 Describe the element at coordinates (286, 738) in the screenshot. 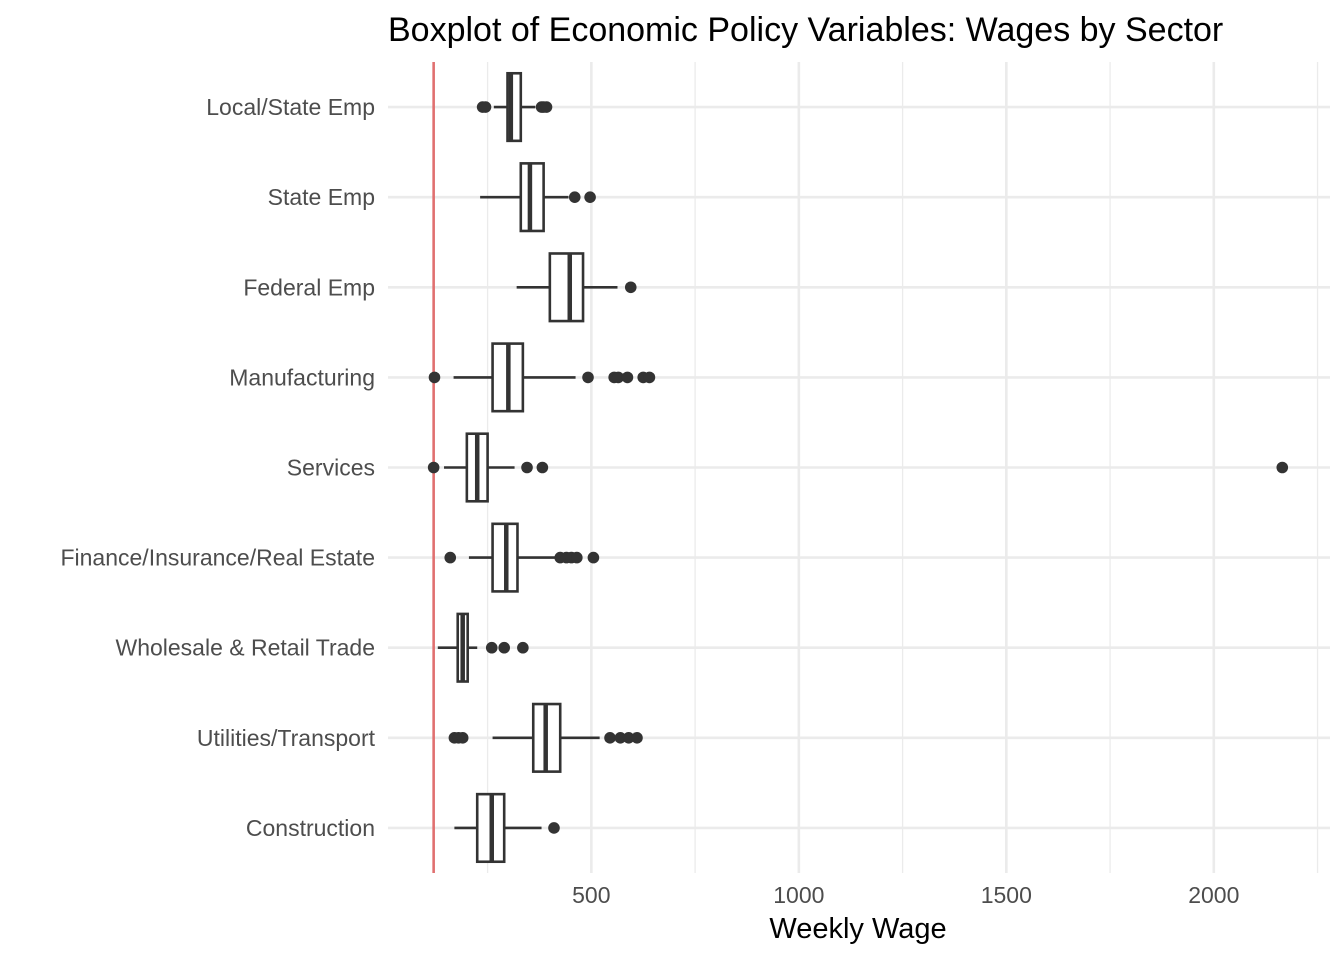

I see `y-category-label: Utilities/Transport` at that location.